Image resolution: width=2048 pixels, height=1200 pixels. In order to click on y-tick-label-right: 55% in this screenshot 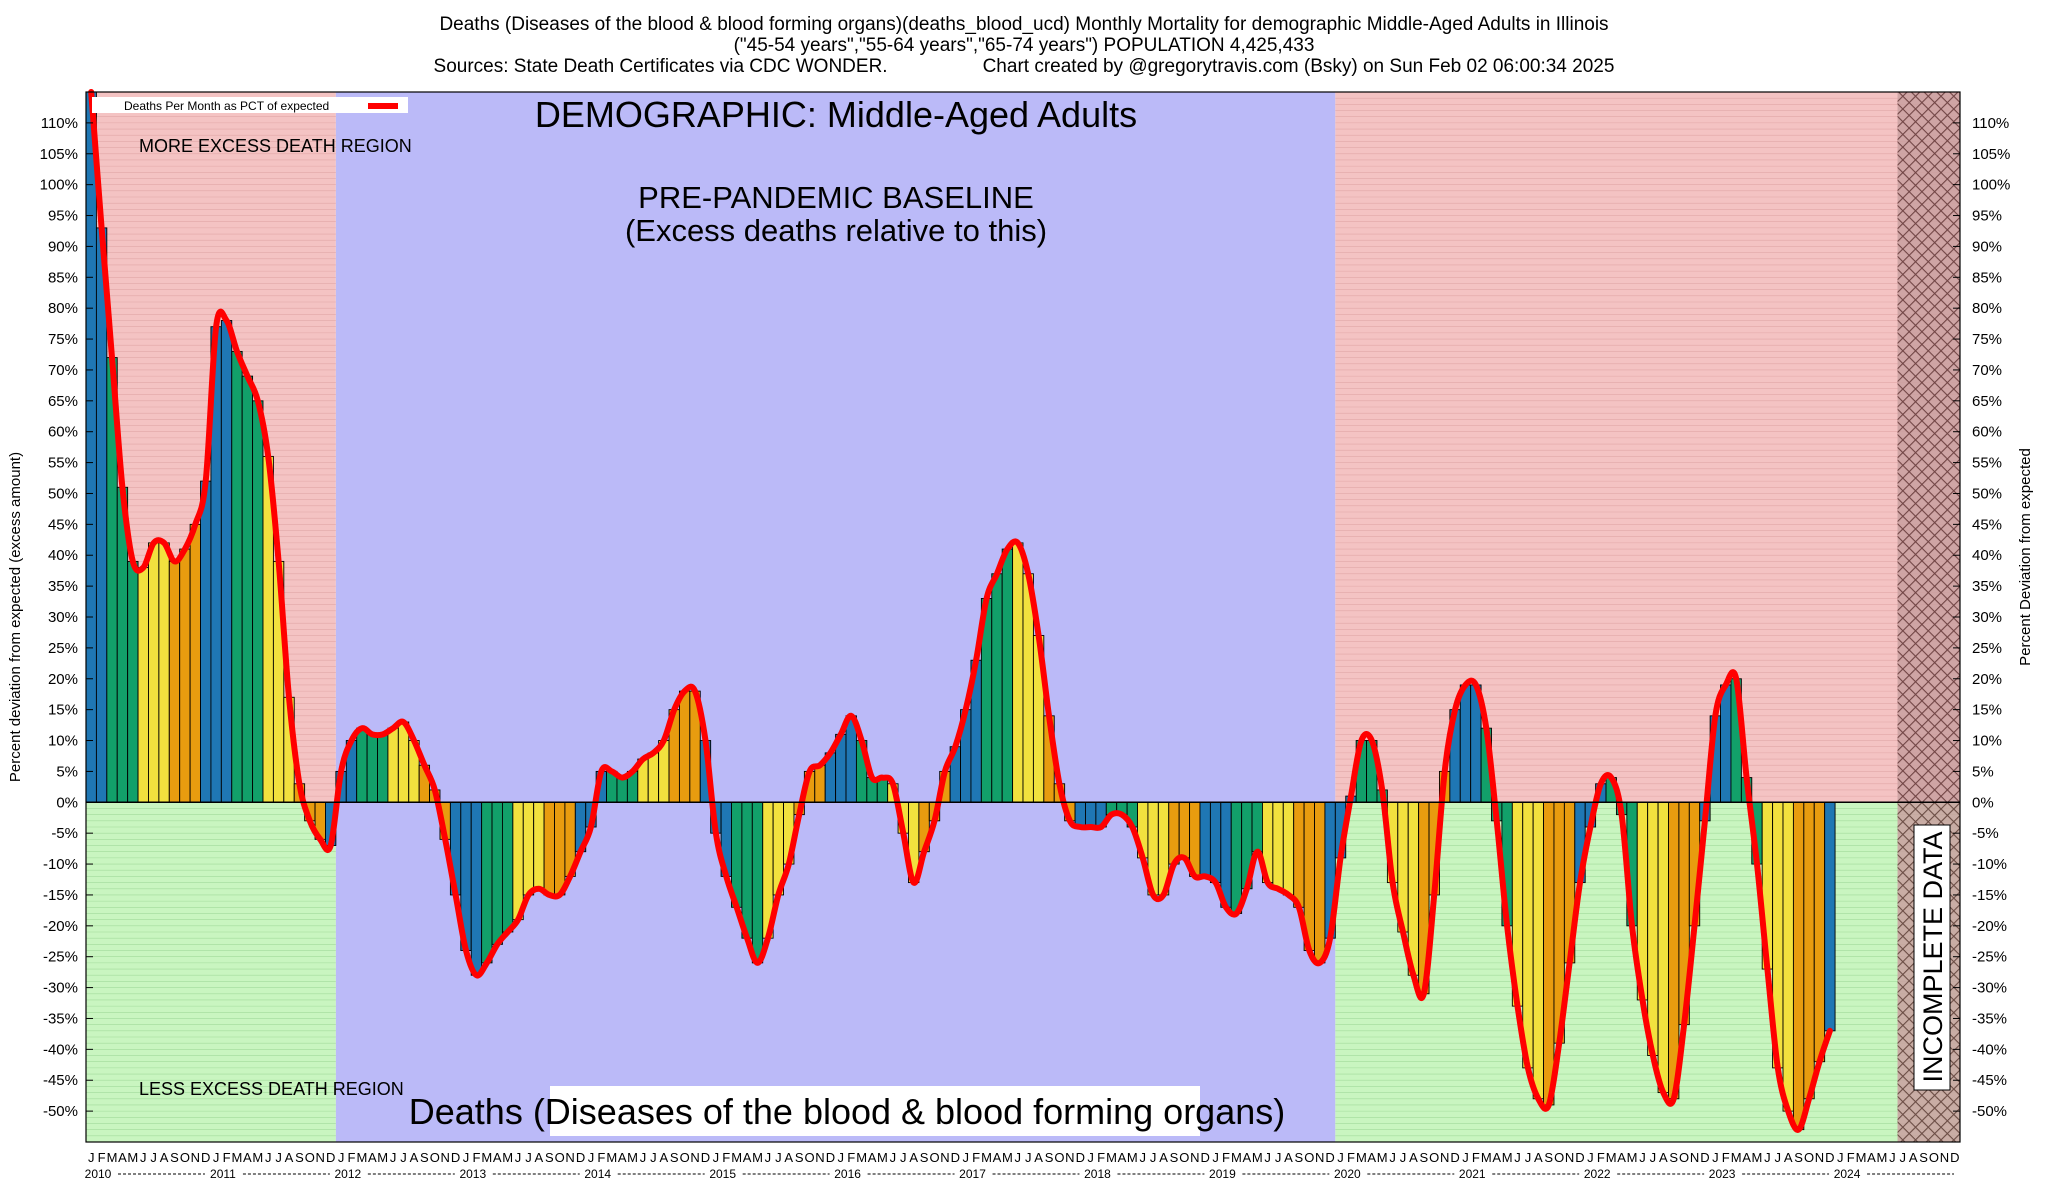, I will do `click(1987, 463)`.